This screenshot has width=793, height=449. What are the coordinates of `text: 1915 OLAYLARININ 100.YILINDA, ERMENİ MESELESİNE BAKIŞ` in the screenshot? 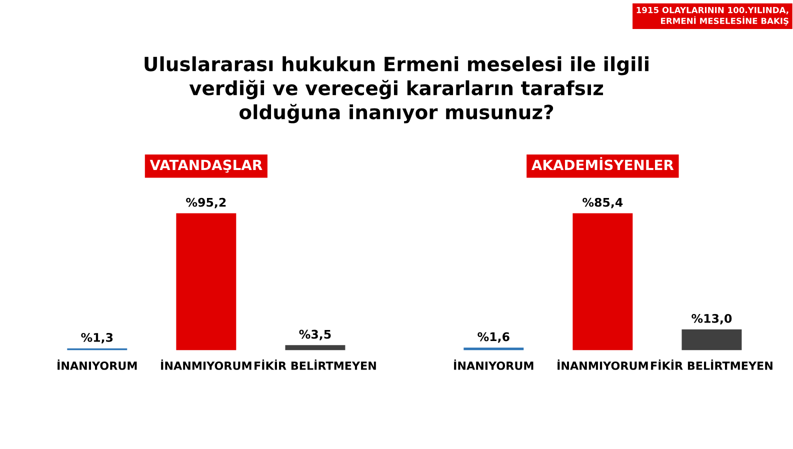 It's located at (712, 16).